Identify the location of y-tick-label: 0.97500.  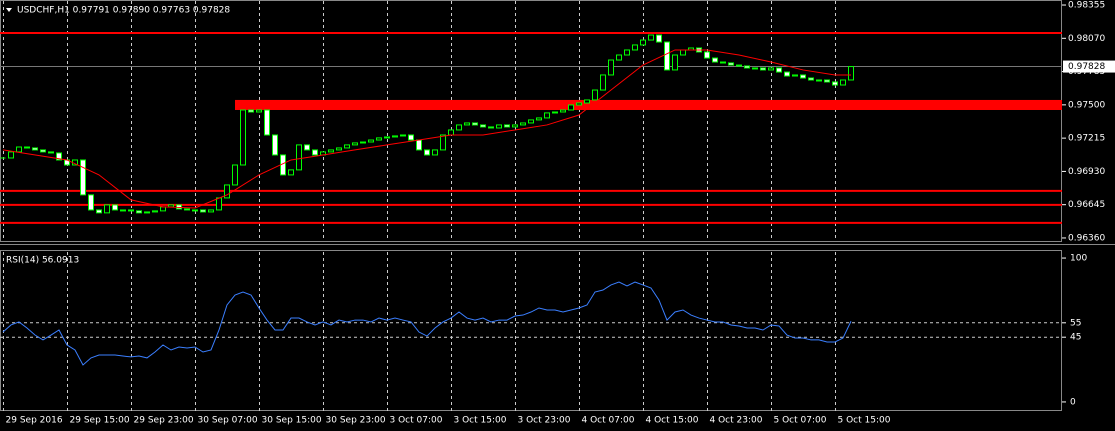
(1086, 105).